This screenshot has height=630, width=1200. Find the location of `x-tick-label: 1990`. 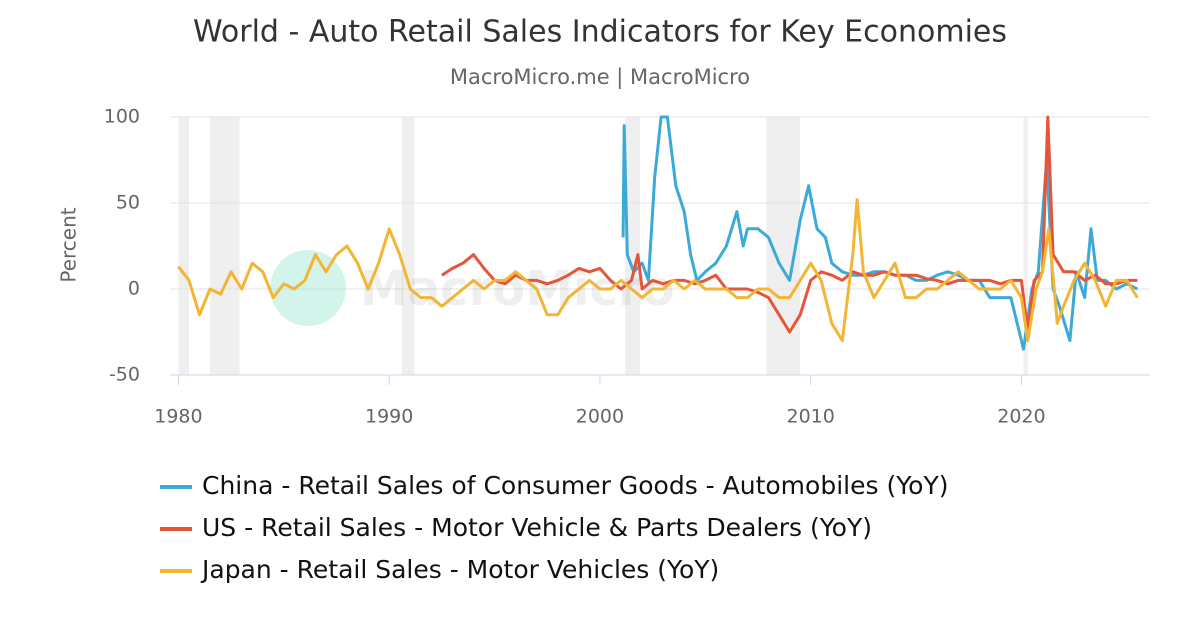

x-tick-label: 1990 is located at coordinates (389, 417).